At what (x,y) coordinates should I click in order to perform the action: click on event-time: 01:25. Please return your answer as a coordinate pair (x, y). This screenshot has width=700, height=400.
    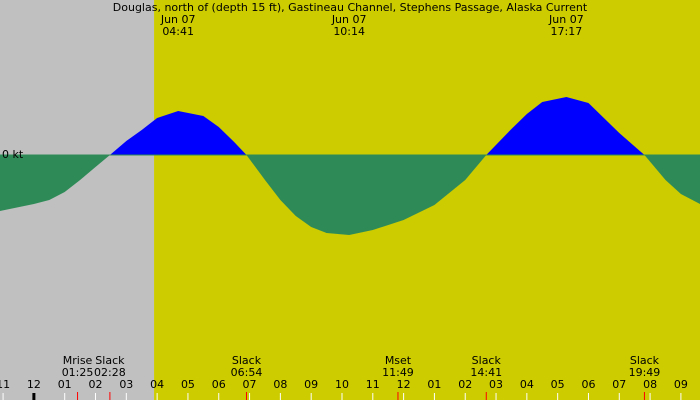
    Looking at the image, I should click on (78, 372).